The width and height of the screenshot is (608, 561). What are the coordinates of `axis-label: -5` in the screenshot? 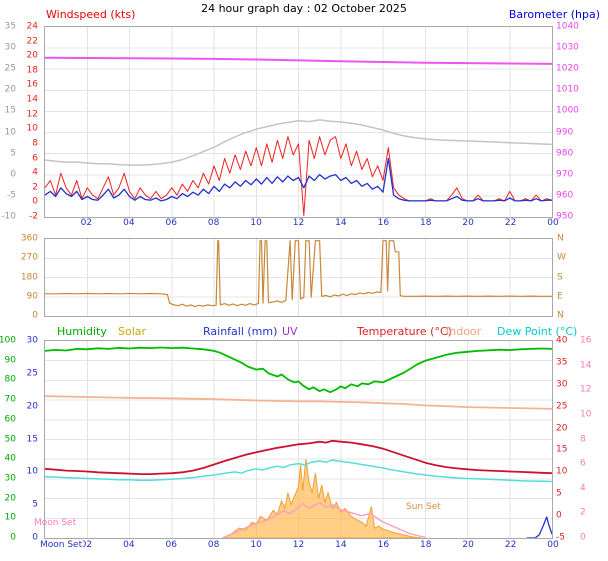 It's located at (560, 537).